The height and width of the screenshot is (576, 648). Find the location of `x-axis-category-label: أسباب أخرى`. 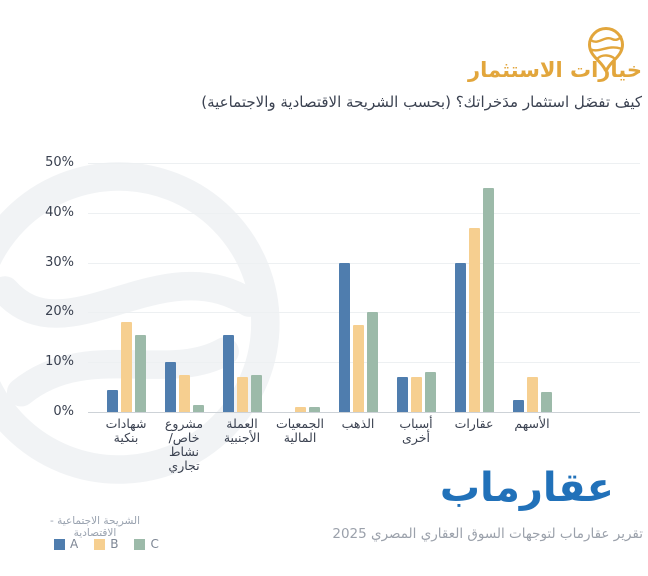

x-axis-category-label: أسباب أخرى is located at coordinates (416, 430).